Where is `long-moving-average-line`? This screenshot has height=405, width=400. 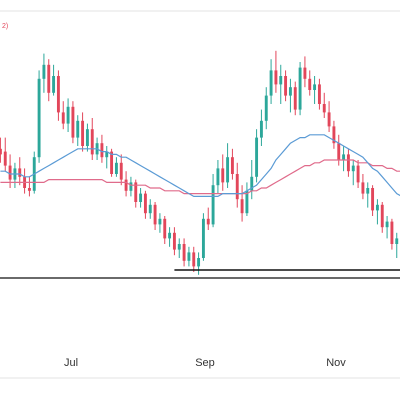 long-moving-average-line is located at coordinates (200, 177).